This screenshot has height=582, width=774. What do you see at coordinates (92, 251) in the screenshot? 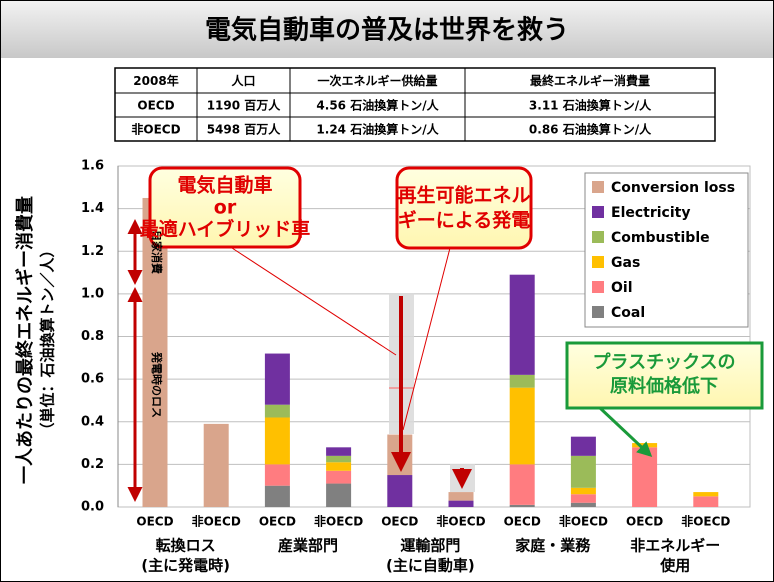
I see `y-tick-label: 1.2` at bounding box center [92, 251].